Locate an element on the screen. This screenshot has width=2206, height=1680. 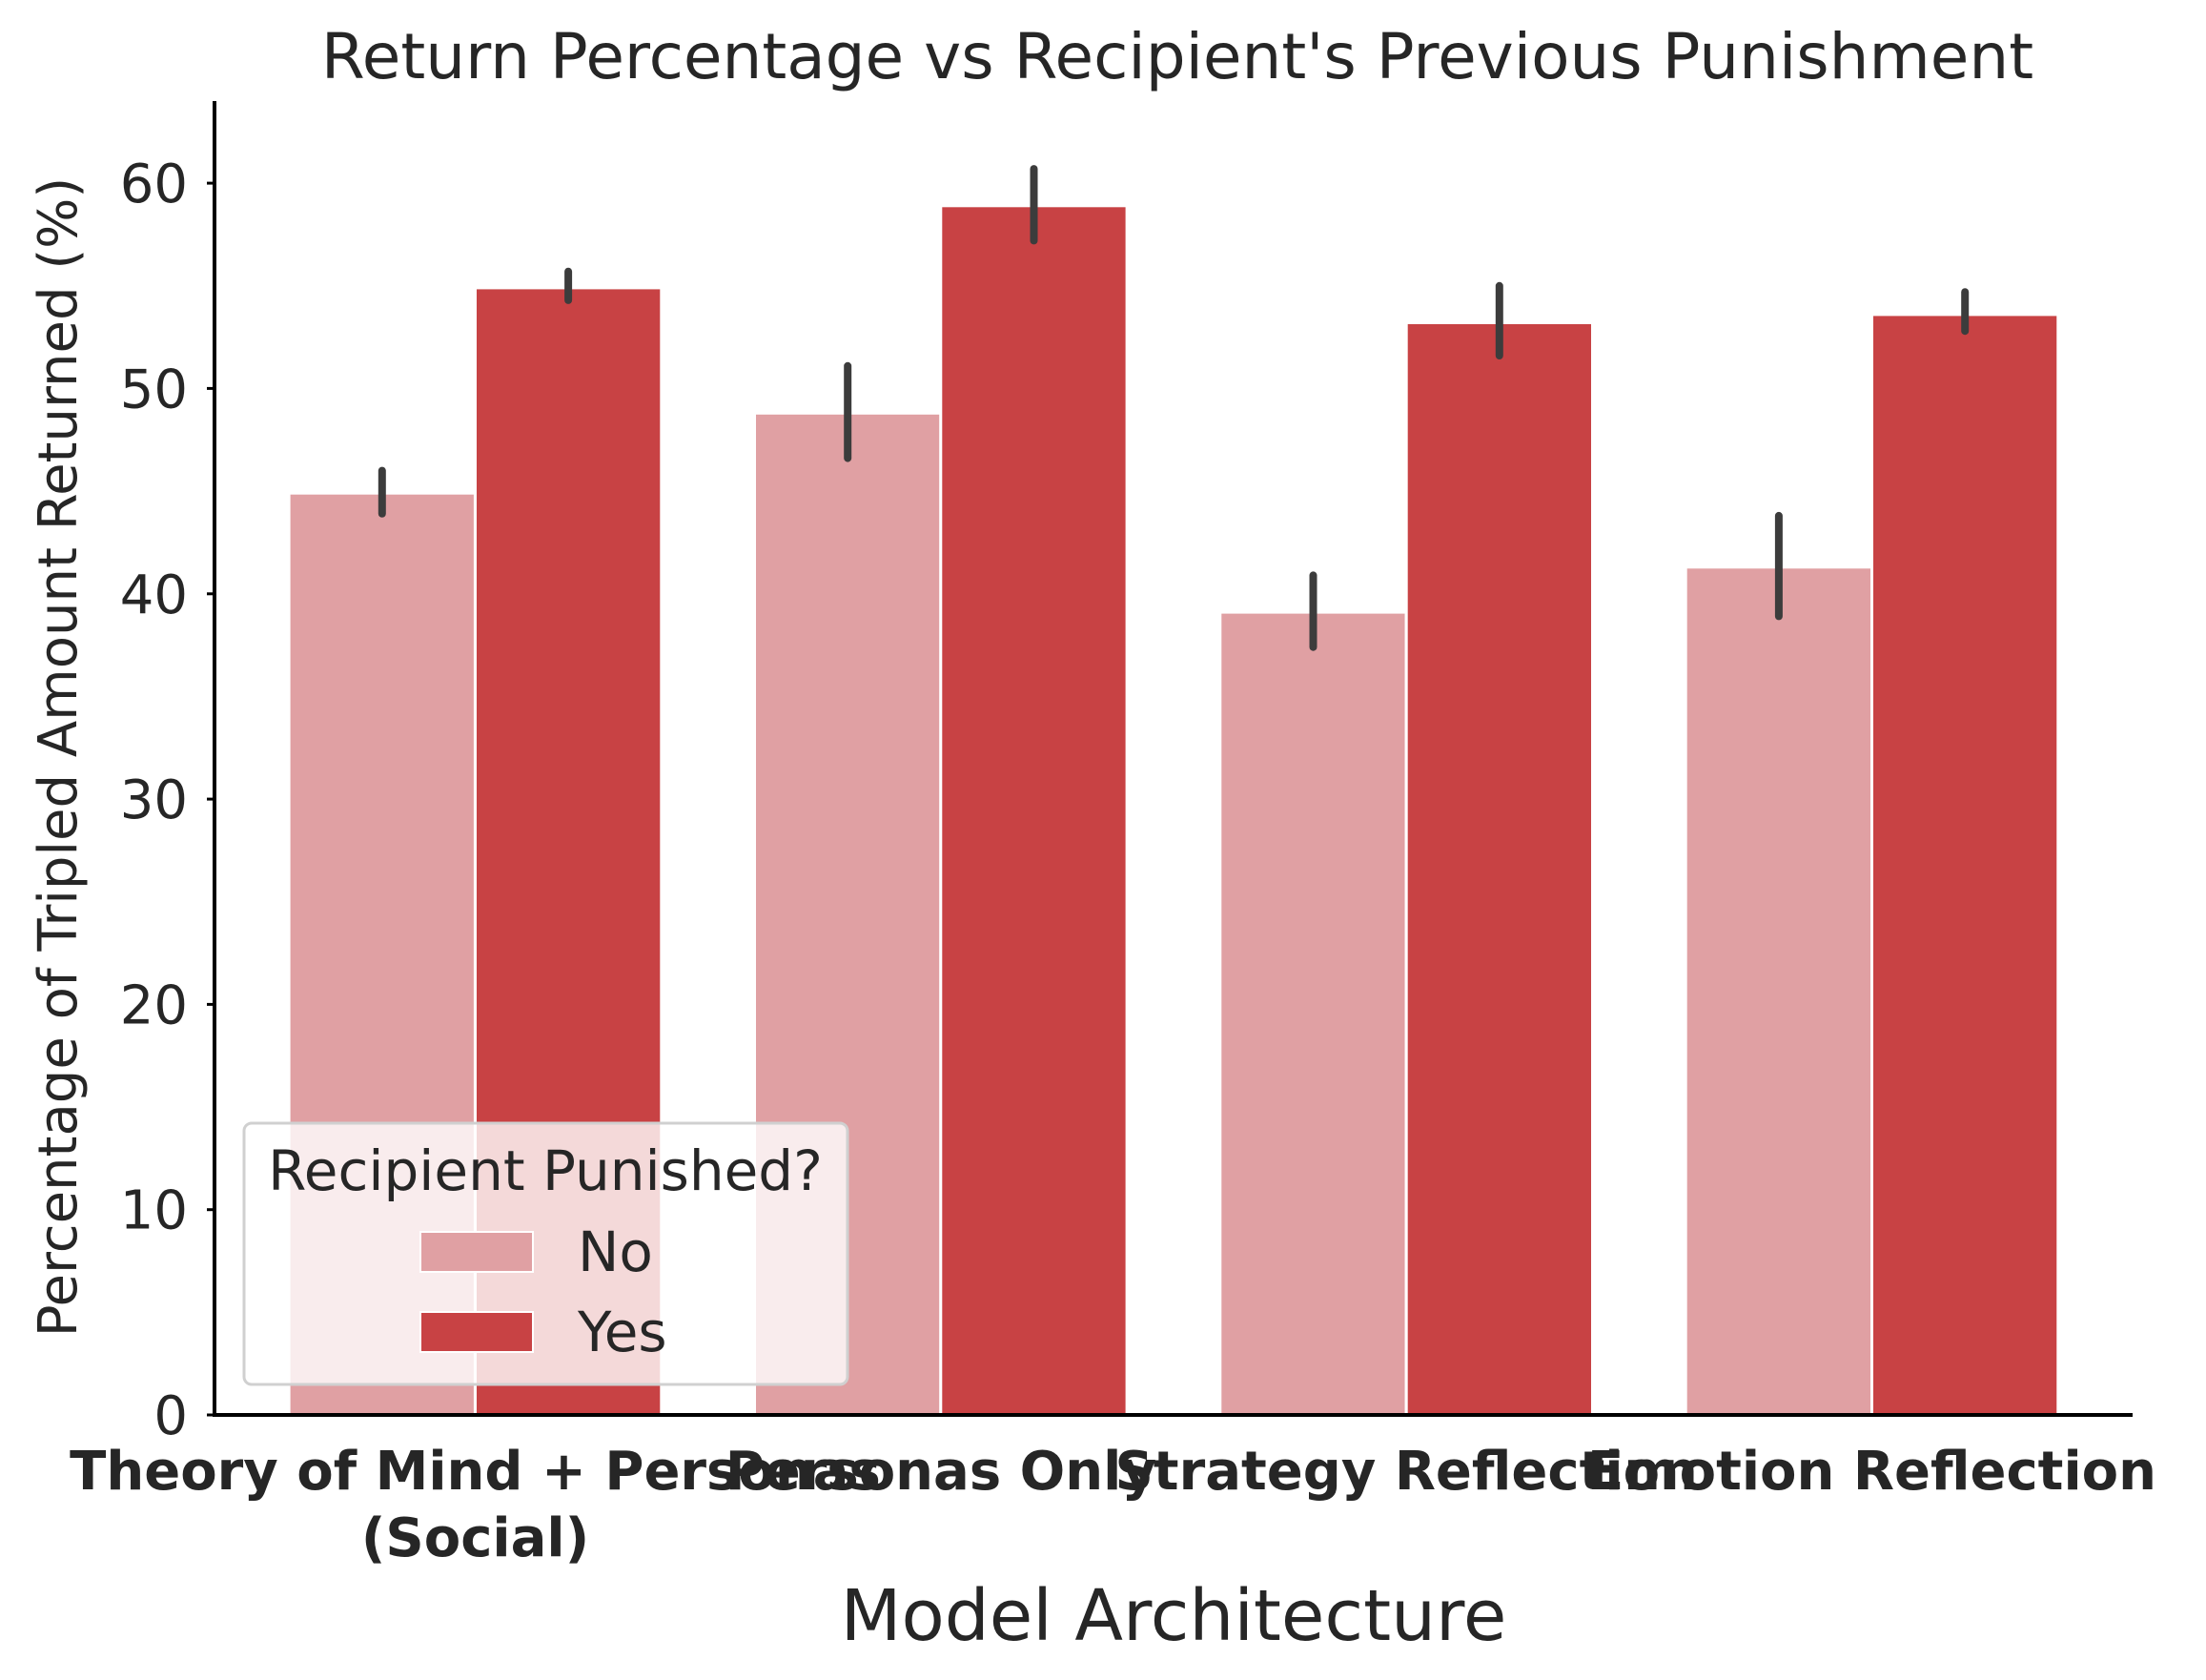
y-tick-labels: 0 10 20 30 40 50 60 is located at coordinates (167, 801).